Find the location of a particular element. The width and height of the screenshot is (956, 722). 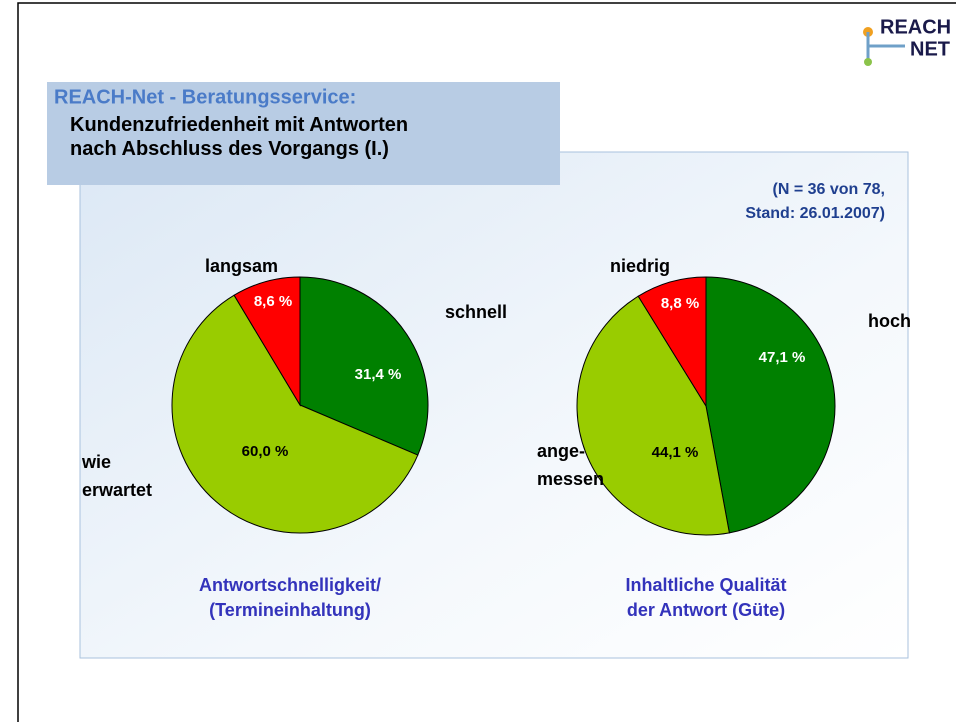

value-label: 47,1 % is located at coordinates (782, 357).